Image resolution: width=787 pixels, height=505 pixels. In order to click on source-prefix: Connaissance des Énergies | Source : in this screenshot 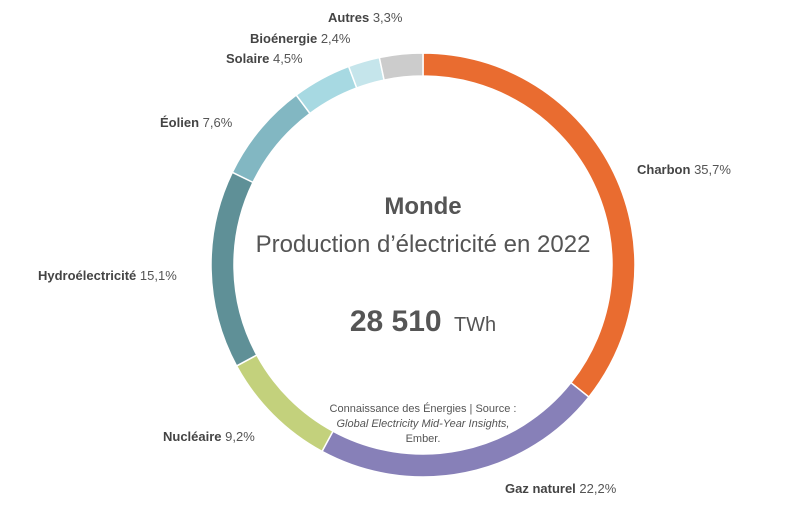, I will do `click(423, 409)`.